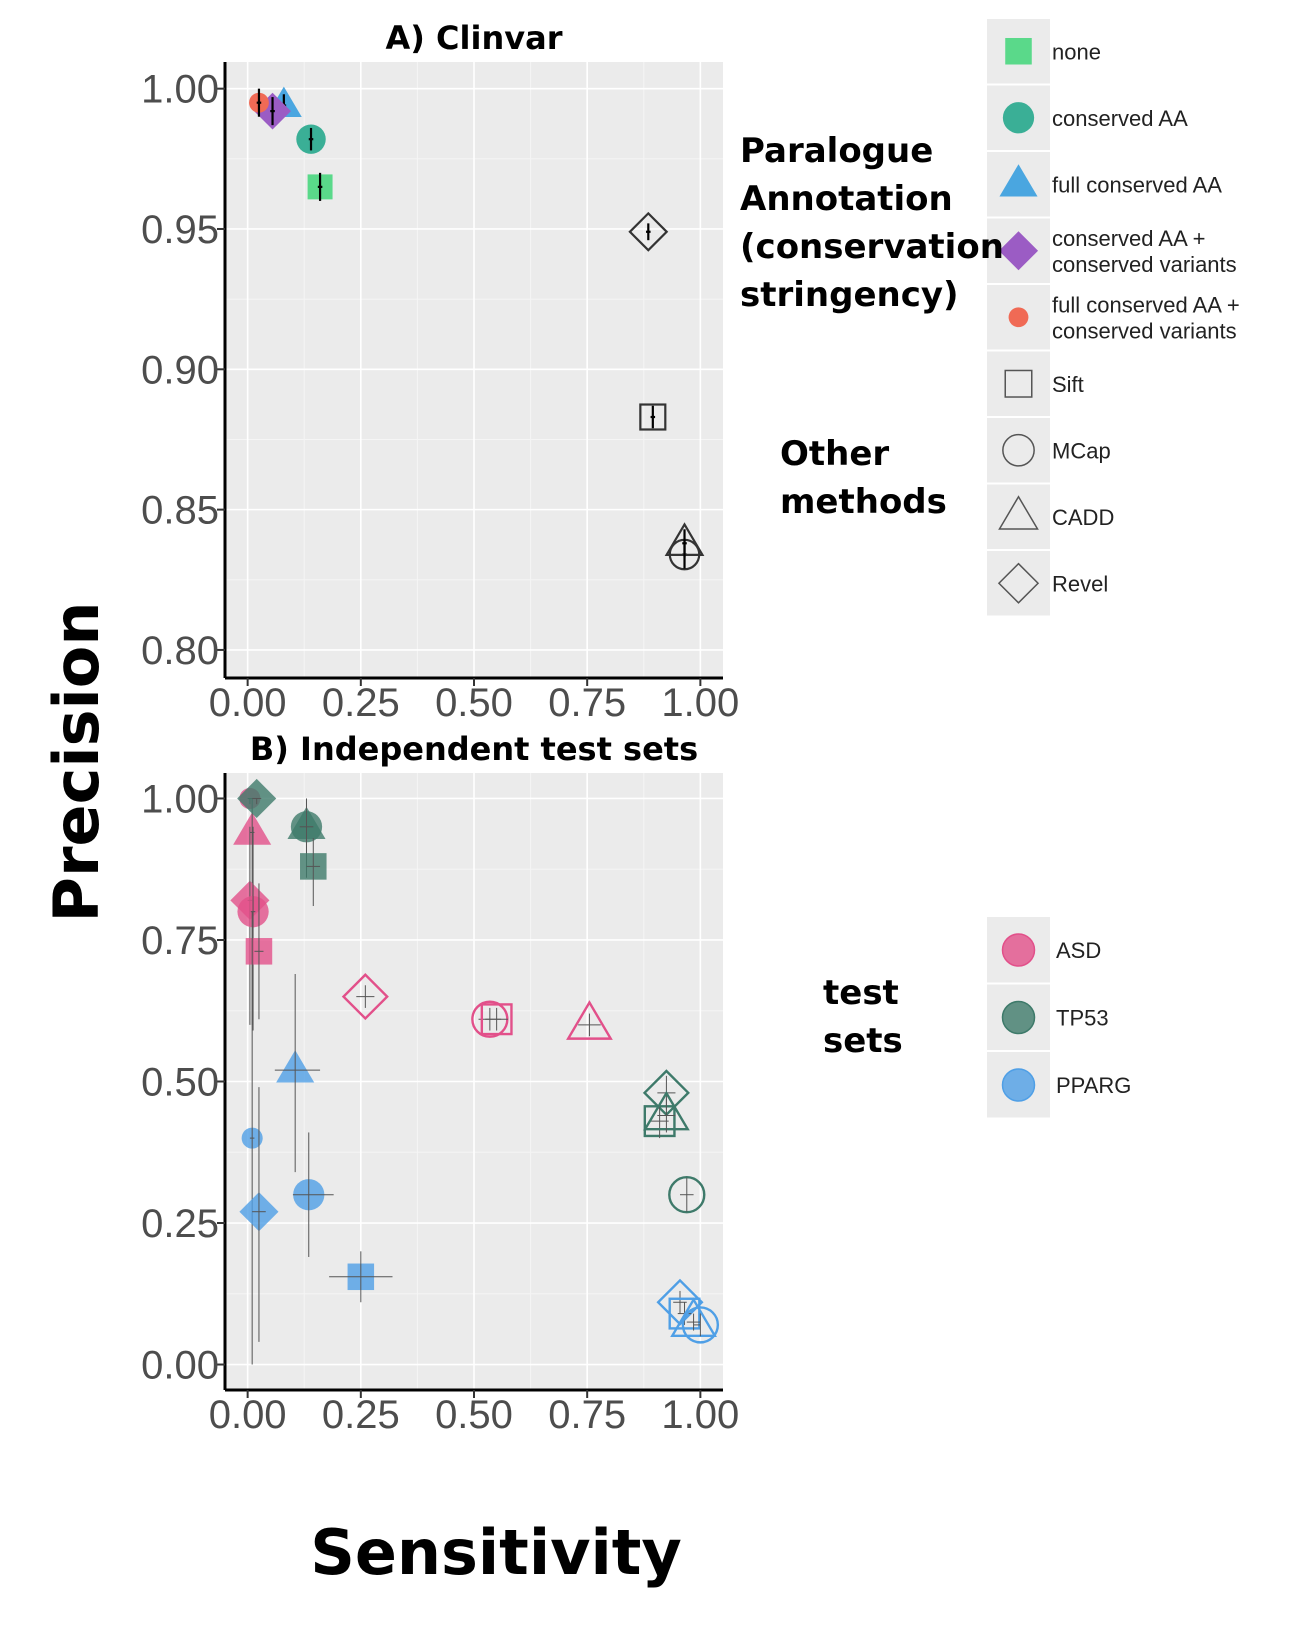  Describe the element at coordinates (306, 835) in the screenshot. I see `point-tp53-conserved-aa` at that location.